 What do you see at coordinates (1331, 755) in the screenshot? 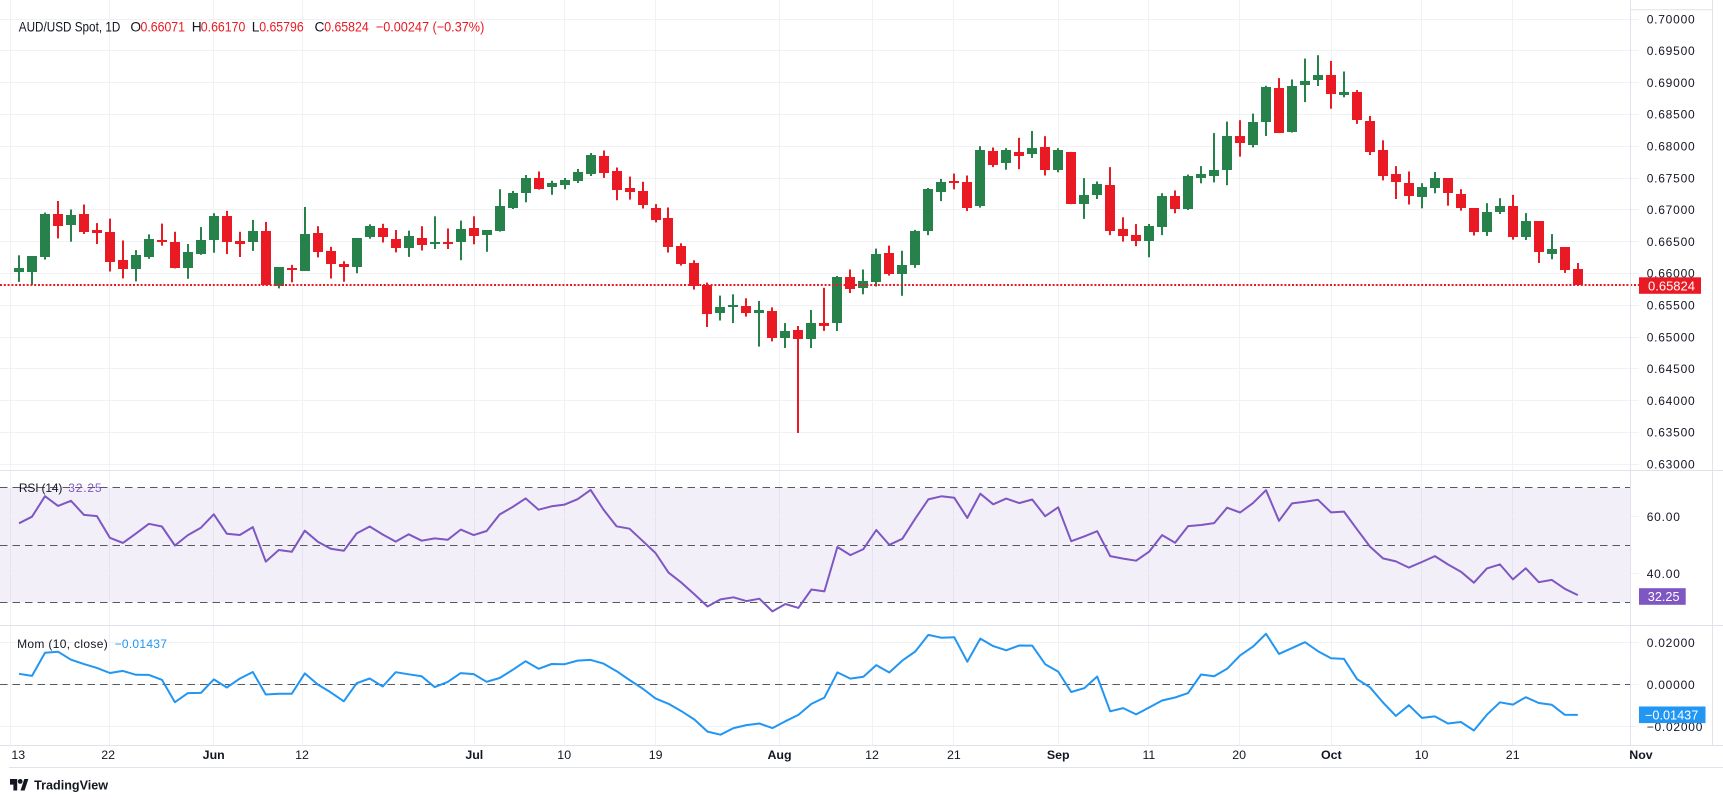
I see `svg-text: Oct` at bounding box center [1331, 755].